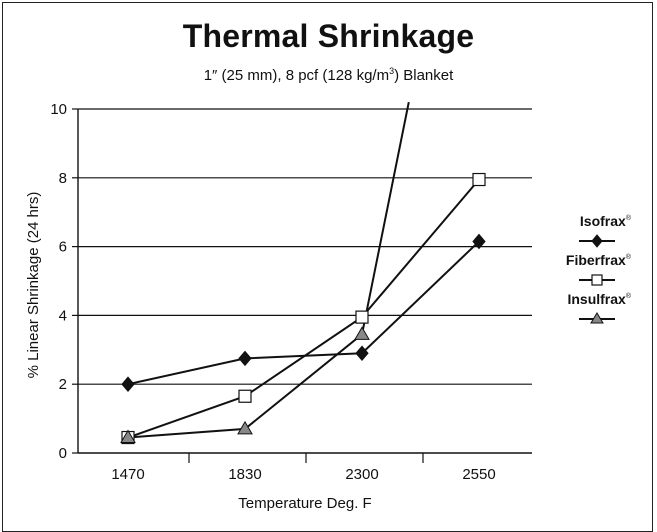 The height and width of the screenshot is (532, 657). I want to click on x-tick-label-1470: 1470, so click(127, 474).